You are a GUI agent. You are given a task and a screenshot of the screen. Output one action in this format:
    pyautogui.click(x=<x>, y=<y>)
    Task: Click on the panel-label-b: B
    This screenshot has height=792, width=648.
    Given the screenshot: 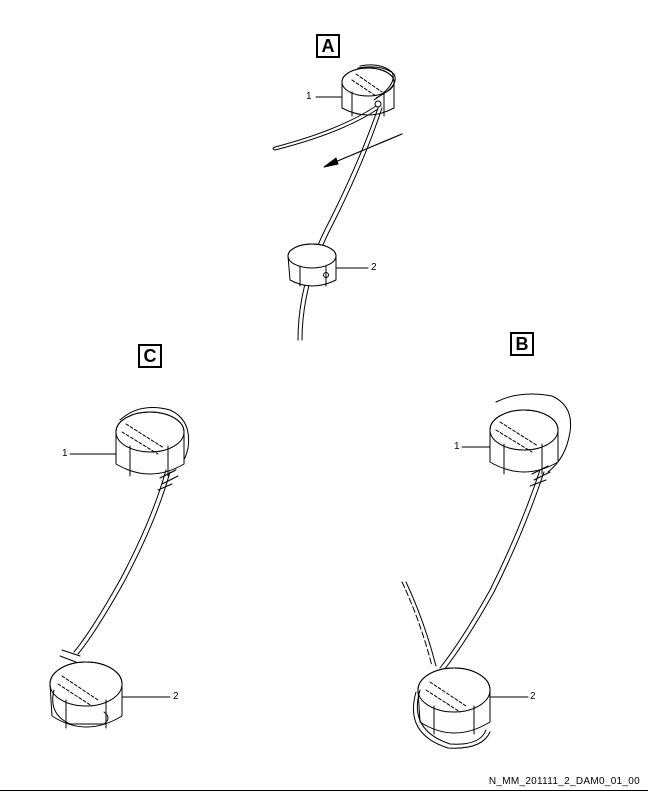 What is the action you would take?
    pyautogui.click(x=522, y=344)
    